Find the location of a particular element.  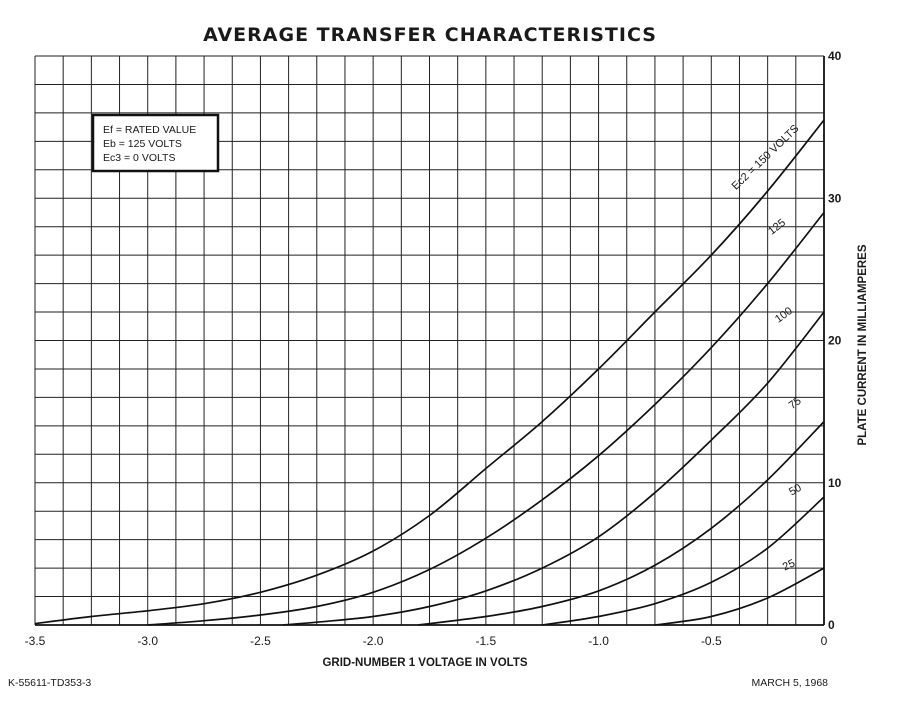

curve-label-2: 100 is located at coordinates (784, 315).